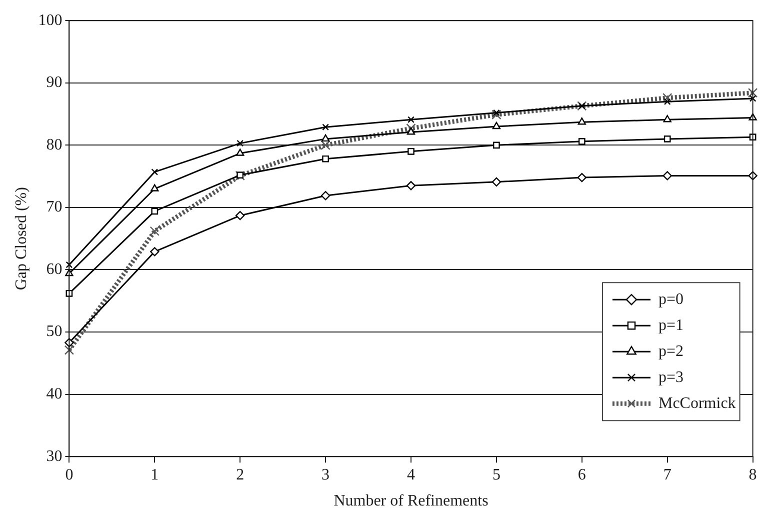 Image resolution: width=768 pixels, height=523 pixels. What do you see at coordinates (54, 331) in the screenshot?
I see `y-tick-label: 50` at bounding box center [54, 331].